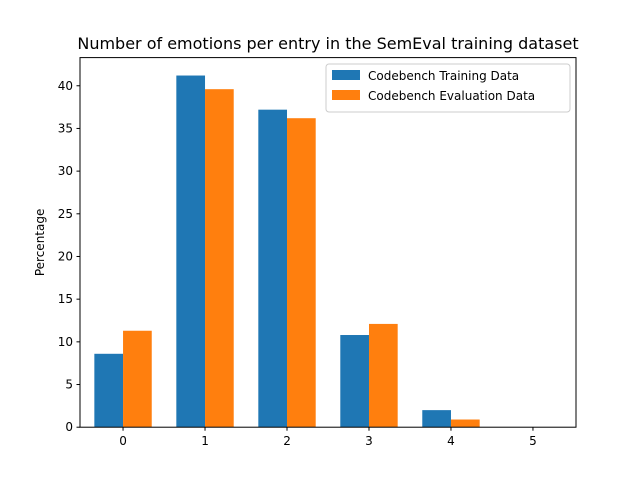 Image resolution: width=640 pixels, height=480 pixels. I want to click on y-tick-label: 25, so click(65, 214).